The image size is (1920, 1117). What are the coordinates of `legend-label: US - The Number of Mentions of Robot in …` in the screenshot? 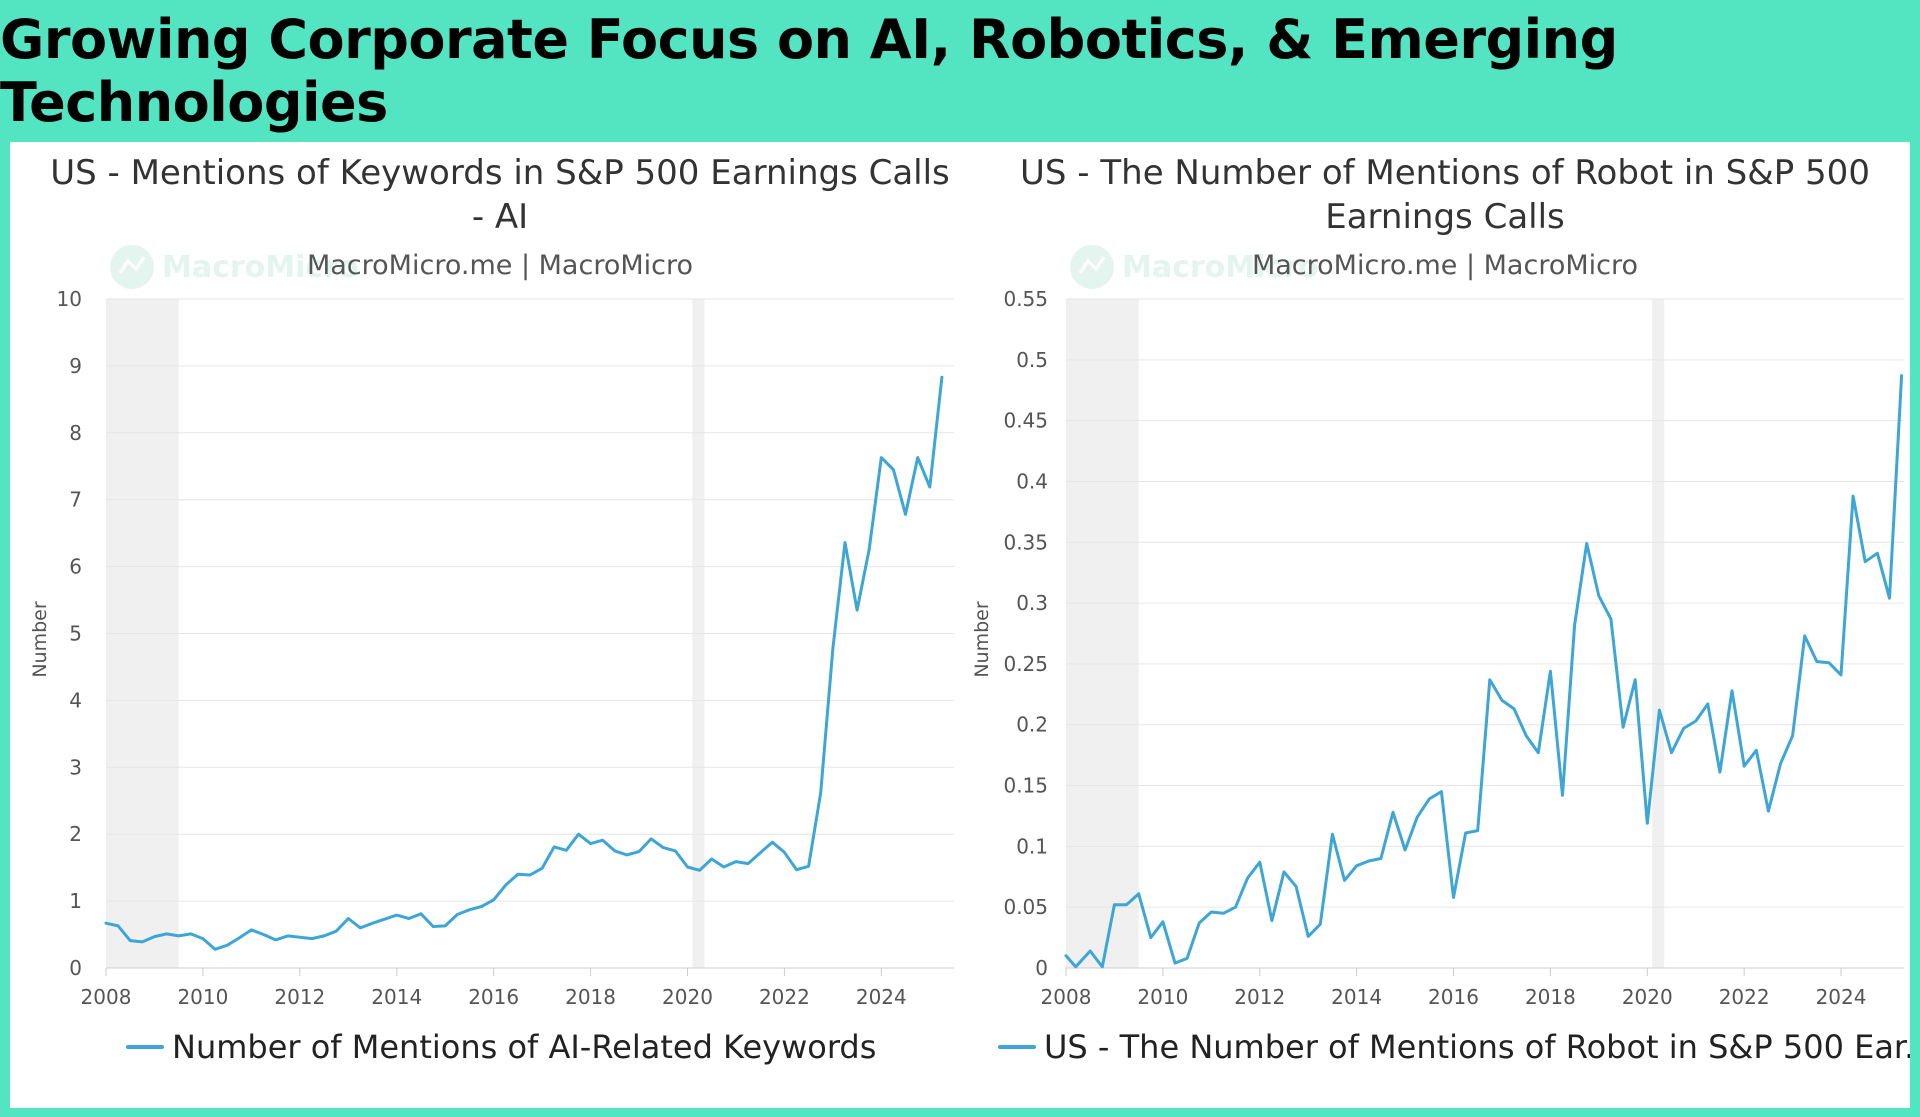 It's located at (1477, 1047).